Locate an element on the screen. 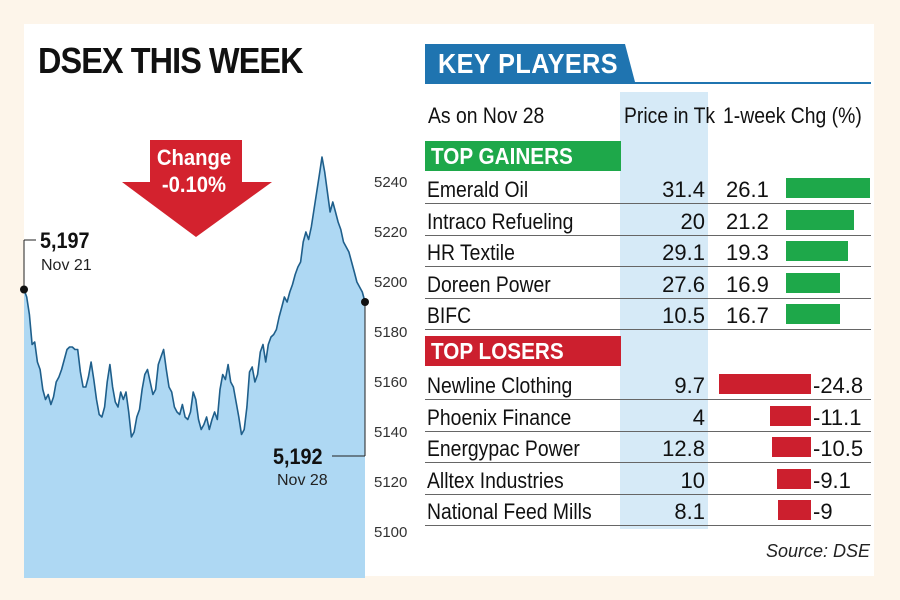  loser-row: National Feed Mills 8.1 -9 is located at coordinates (648, 510).